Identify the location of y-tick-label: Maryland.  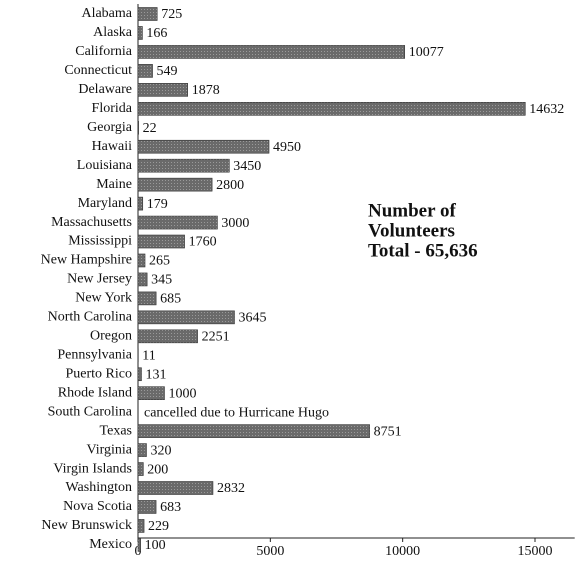
(105, 203).